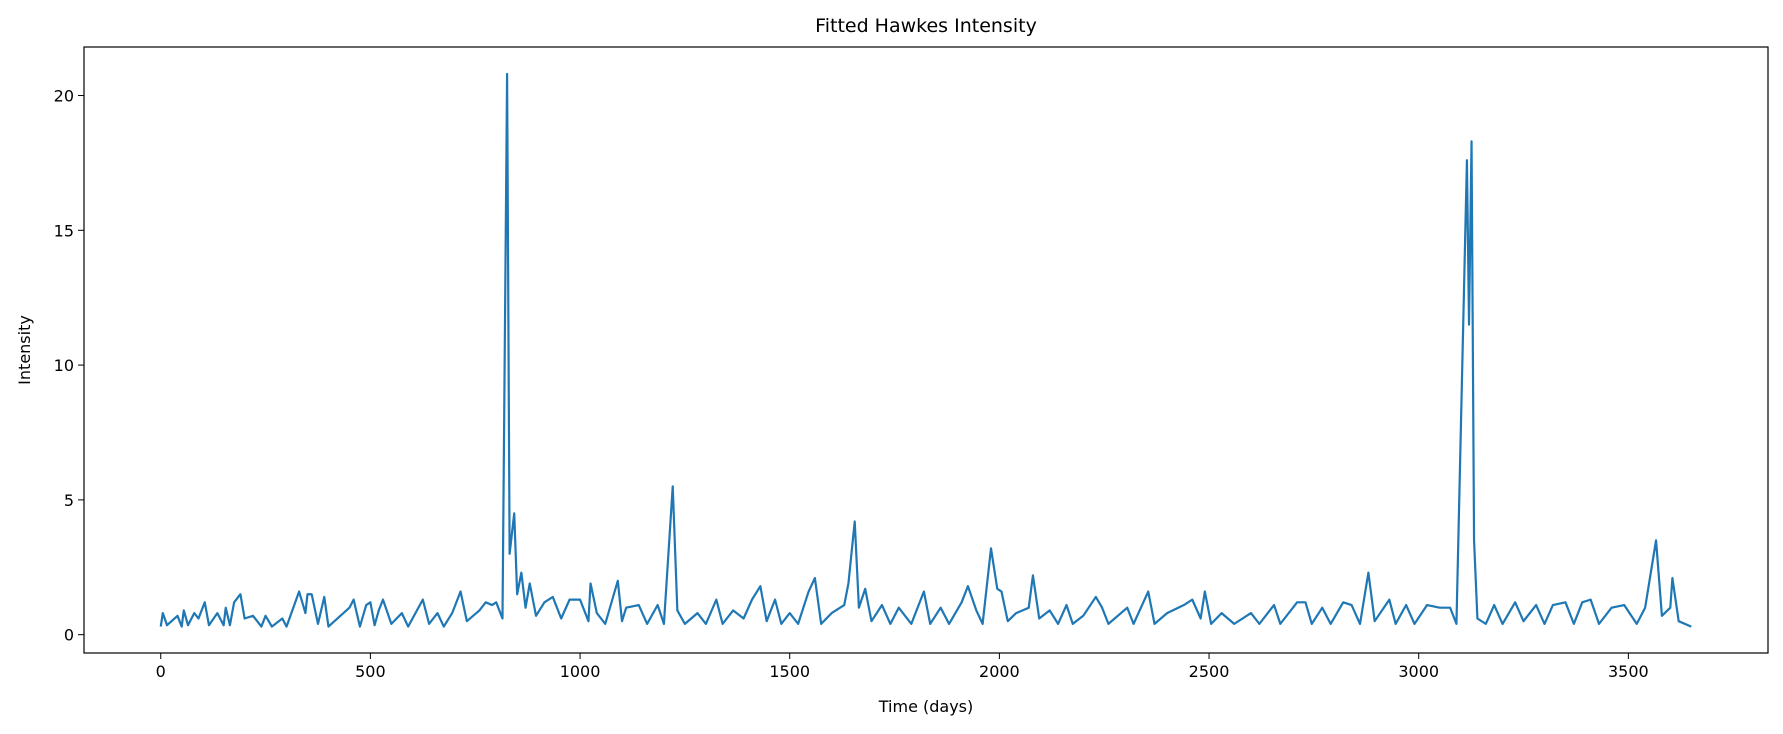 This screenshot has width=1783, height=734. What do you see at coordinates (580, 671) in the screenshot?
I see `x-tick-label: 1000` at bounding box center [580, 671].